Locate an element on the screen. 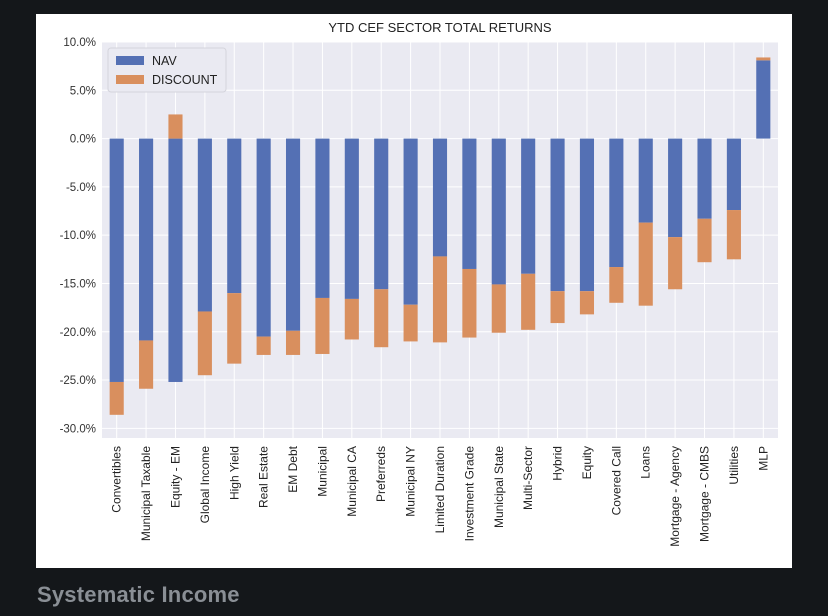 The image size is (828, 616). x-tick-label: Loans is located at coordinates (646, 462).